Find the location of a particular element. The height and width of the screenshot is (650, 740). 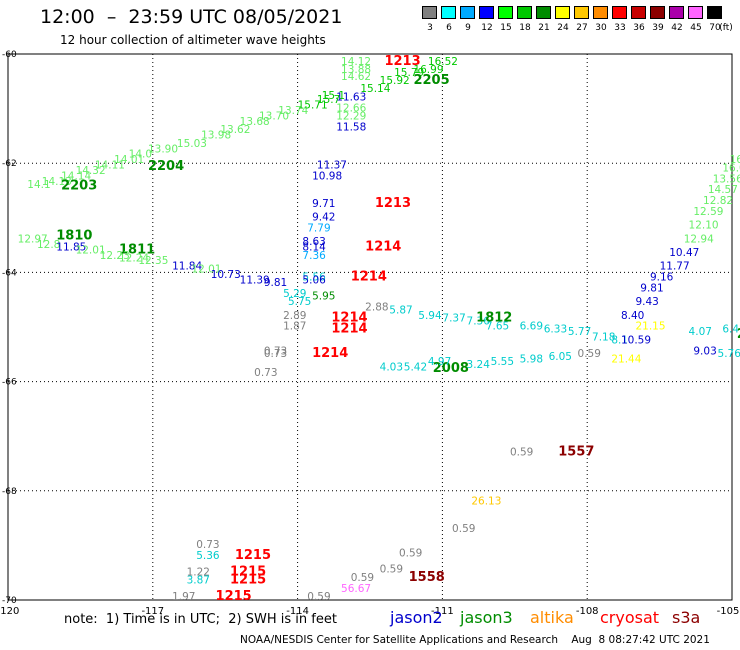

wave-height-label: 5.29 is located at coordinates (294, 294).